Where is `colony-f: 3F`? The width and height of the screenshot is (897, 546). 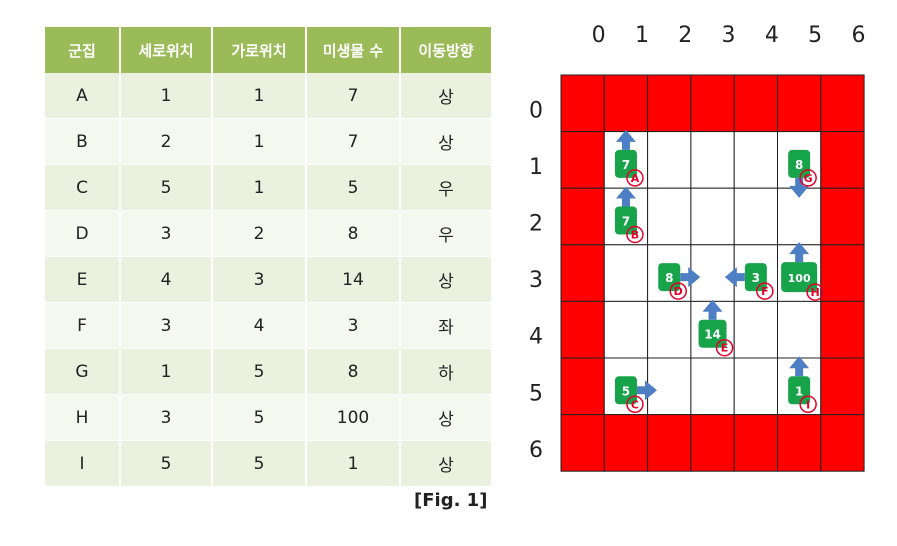 colony-f: 3F is located at coordinates (749, 281).